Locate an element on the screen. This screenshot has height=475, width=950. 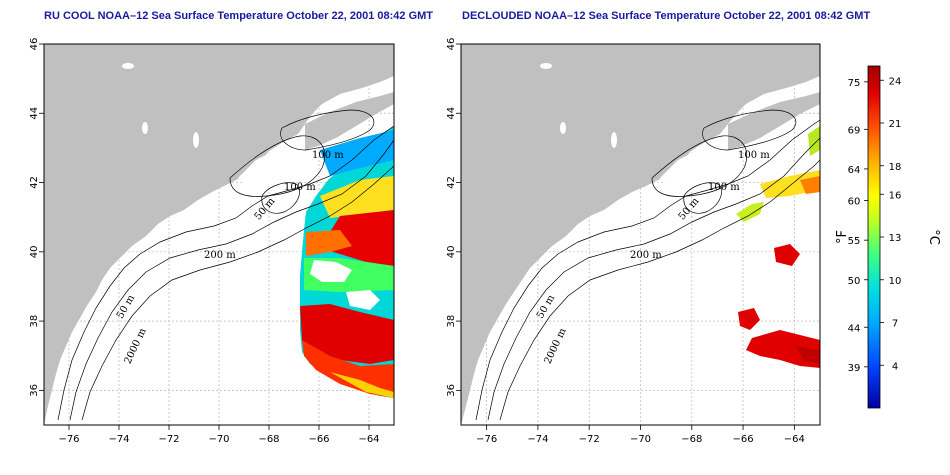
celsius-tick-label: 4 is located at coordinates (895, 366).